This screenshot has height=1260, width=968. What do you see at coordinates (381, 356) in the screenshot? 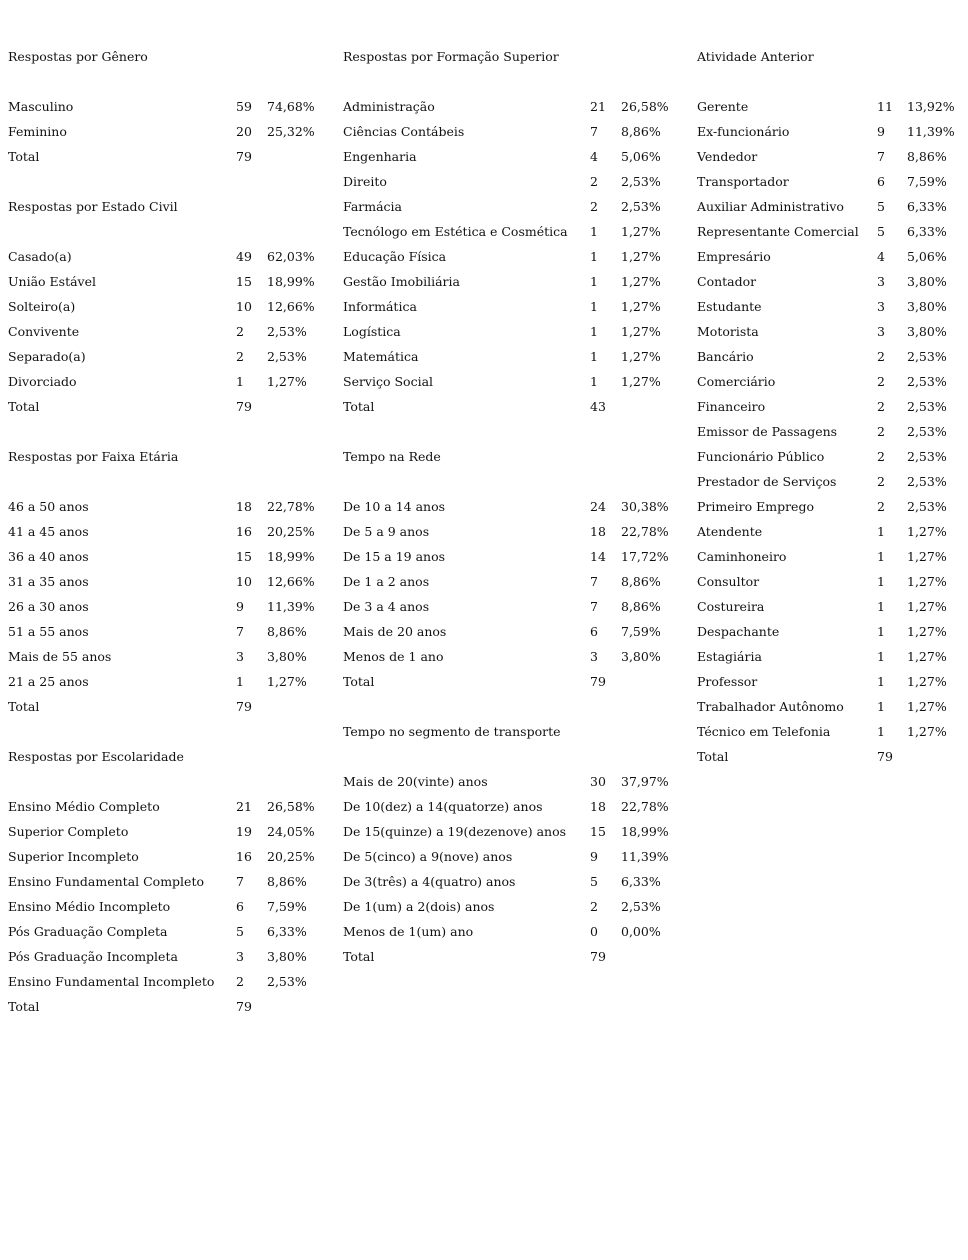
I see `row-label: Matemática` at bounding box center [381, 356].